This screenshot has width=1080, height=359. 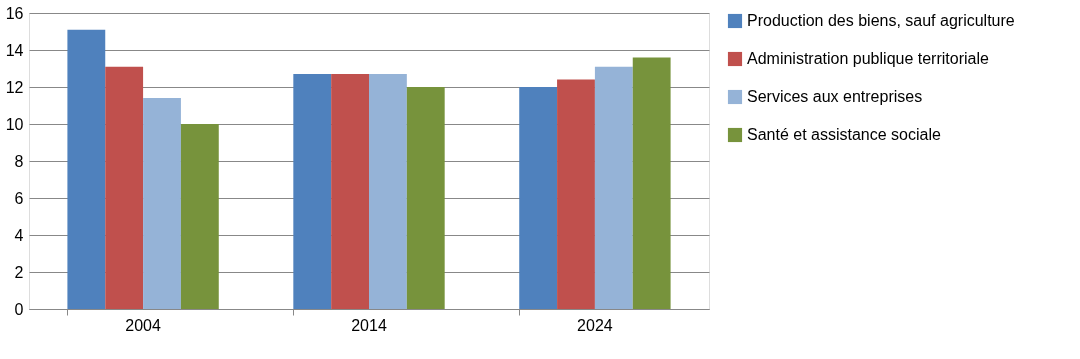 I want to click on y-tick-label: 2, so click(x=19, y=272).